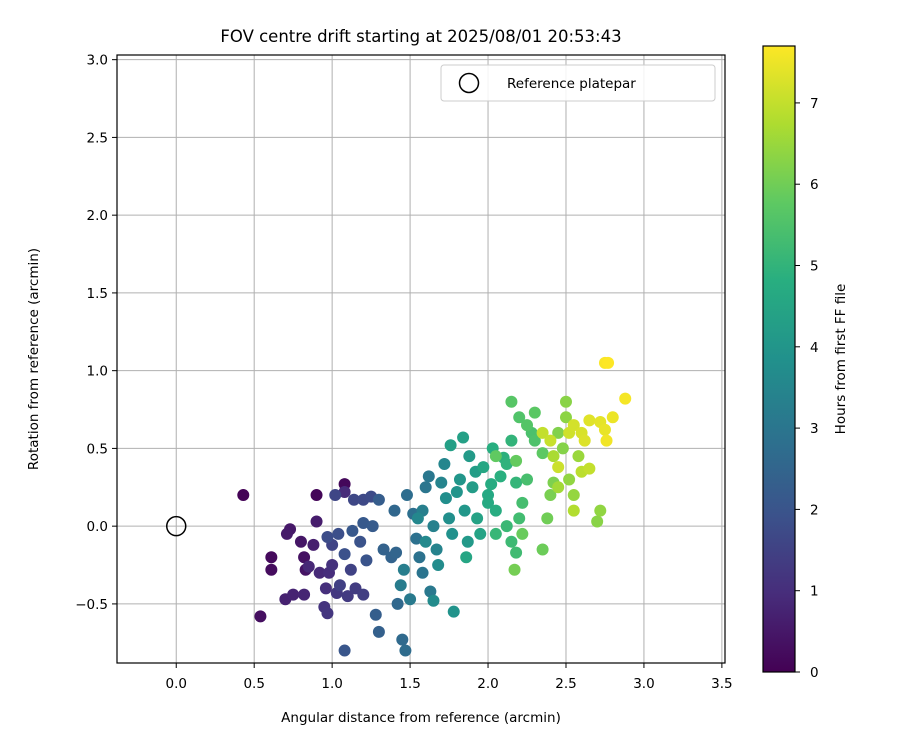 This screenshot has width=900, height=750. I want to click on colorbar-tick-label: 4, so click(814, 348).